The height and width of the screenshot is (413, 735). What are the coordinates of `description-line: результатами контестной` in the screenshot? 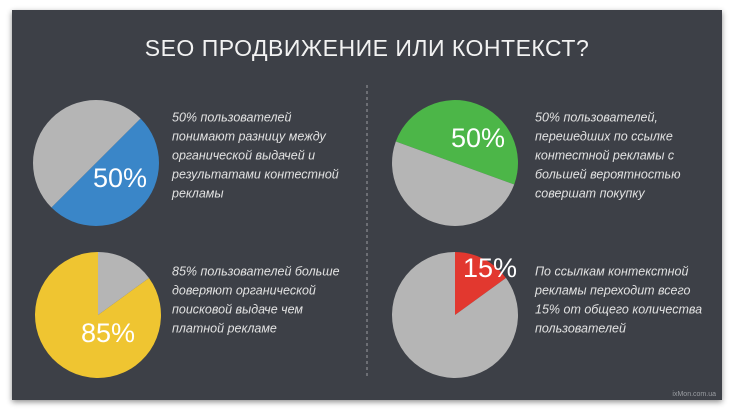 It's located at (255, 174).